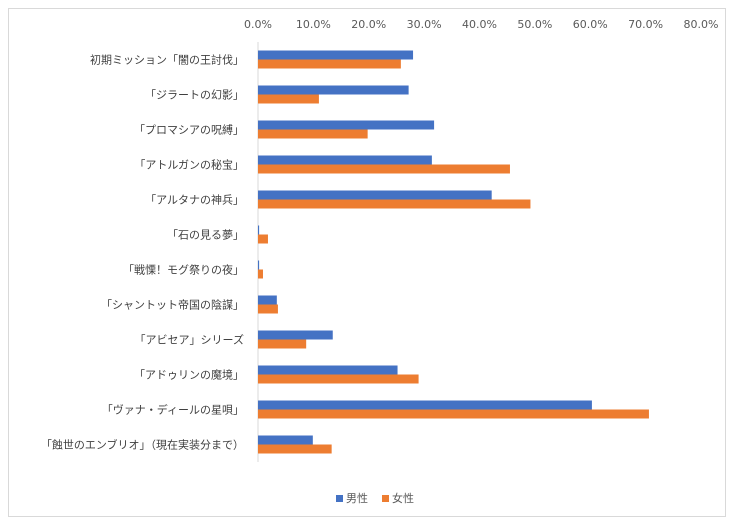  I want to click on legend: 男性 女性, so click(375, 498).